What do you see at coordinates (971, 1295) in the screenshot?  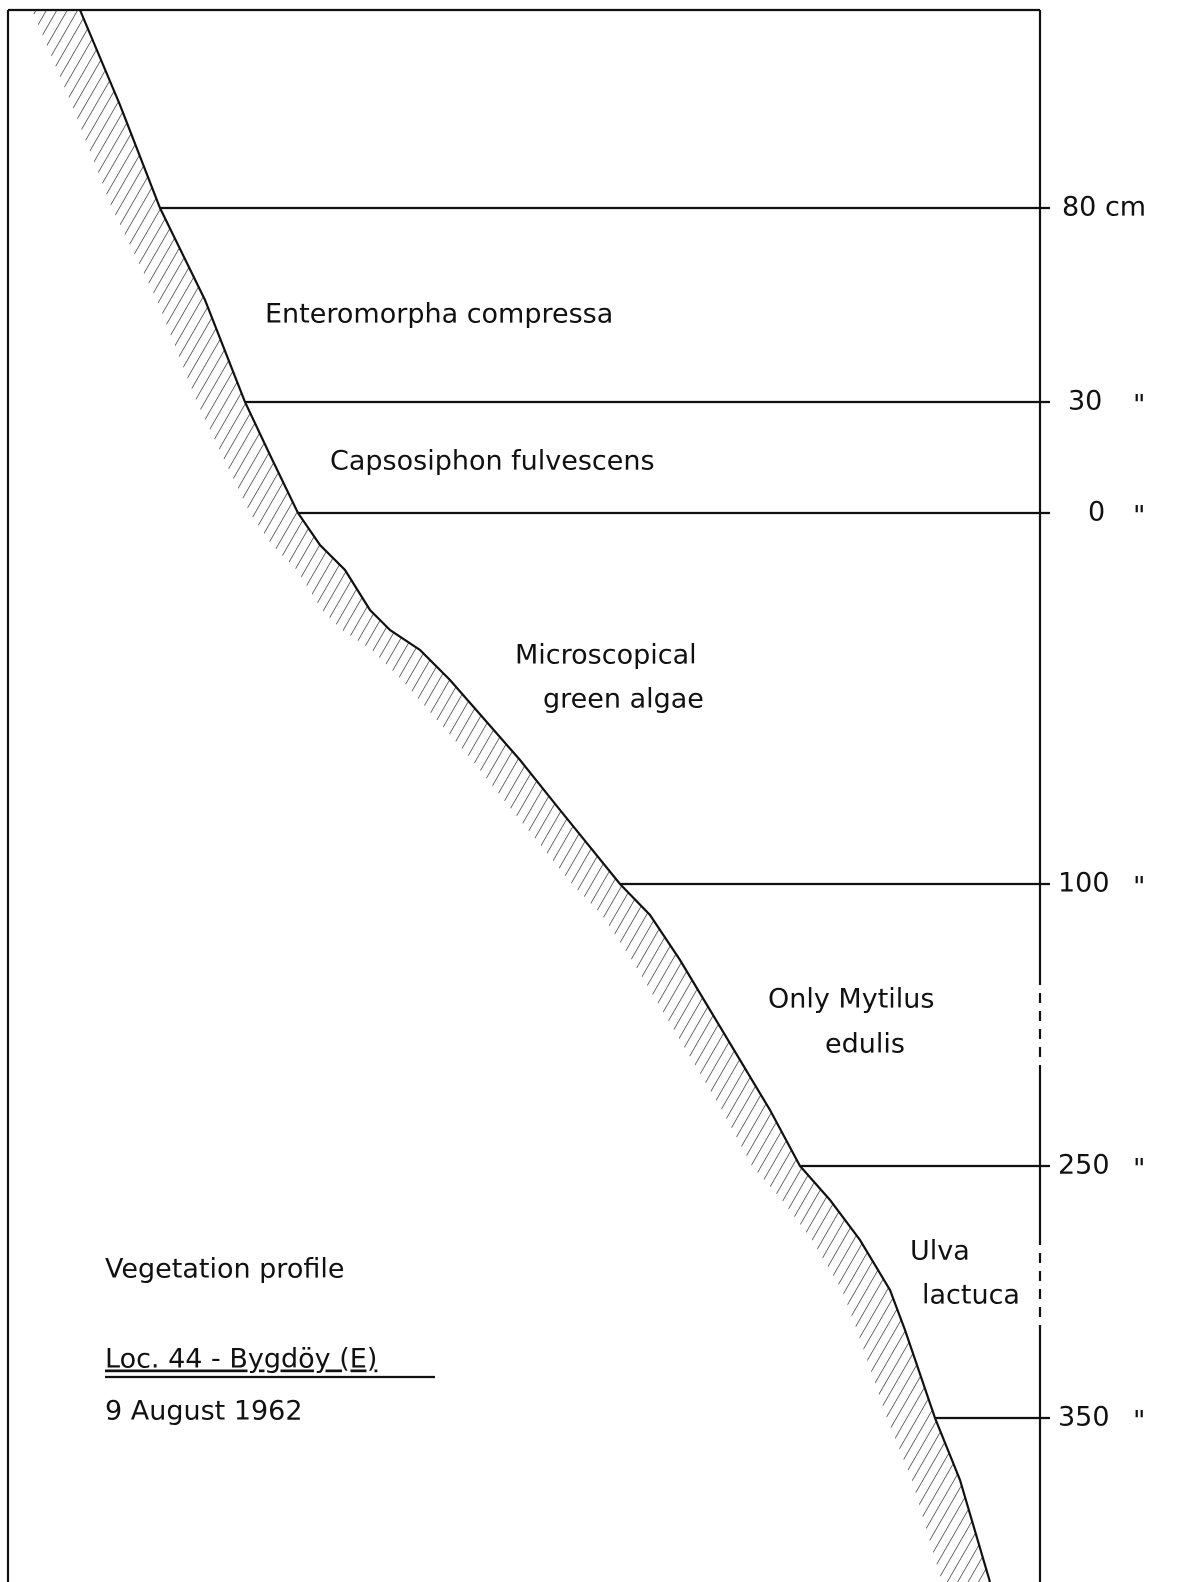 I see `zone-label: lactuca` at bounding box center [971, 1295].